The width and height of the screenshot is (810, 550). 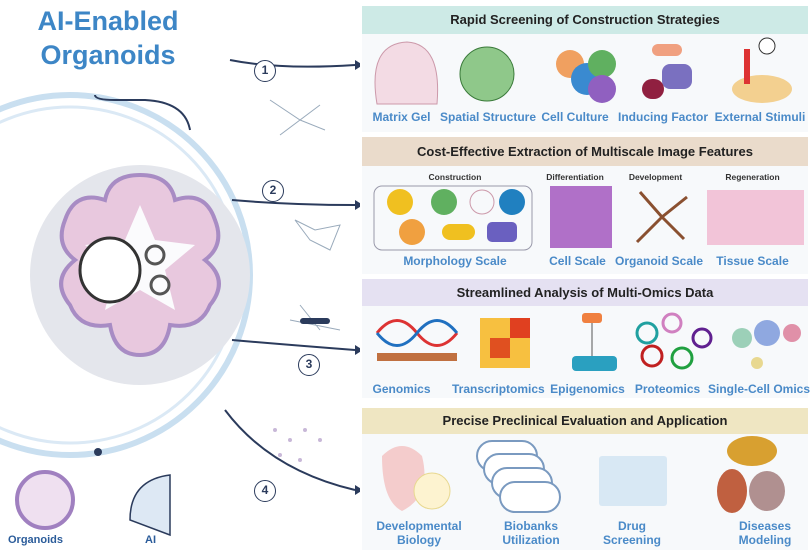 What do you see at coordinates (297, 445) in the screenshot?
I see `dot-grid-icon` at bounding box center [297, 445].